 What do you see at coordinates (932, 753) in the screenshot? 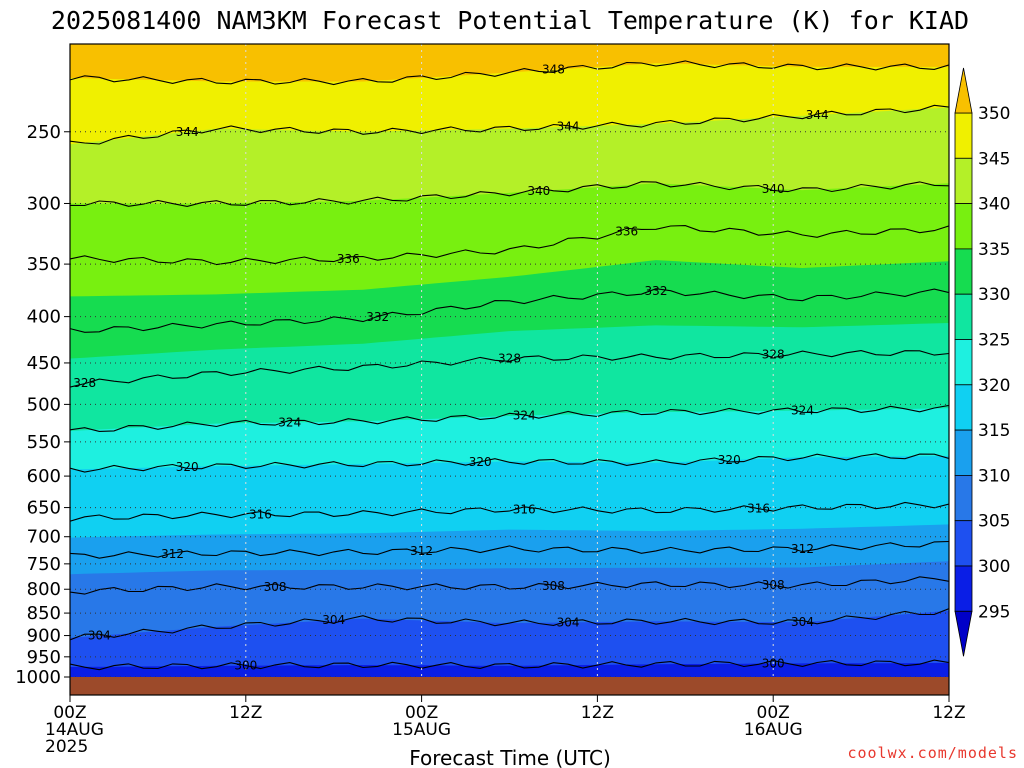
I see `credit-text: coolwx.com/models` at bounding box center [932, 753].